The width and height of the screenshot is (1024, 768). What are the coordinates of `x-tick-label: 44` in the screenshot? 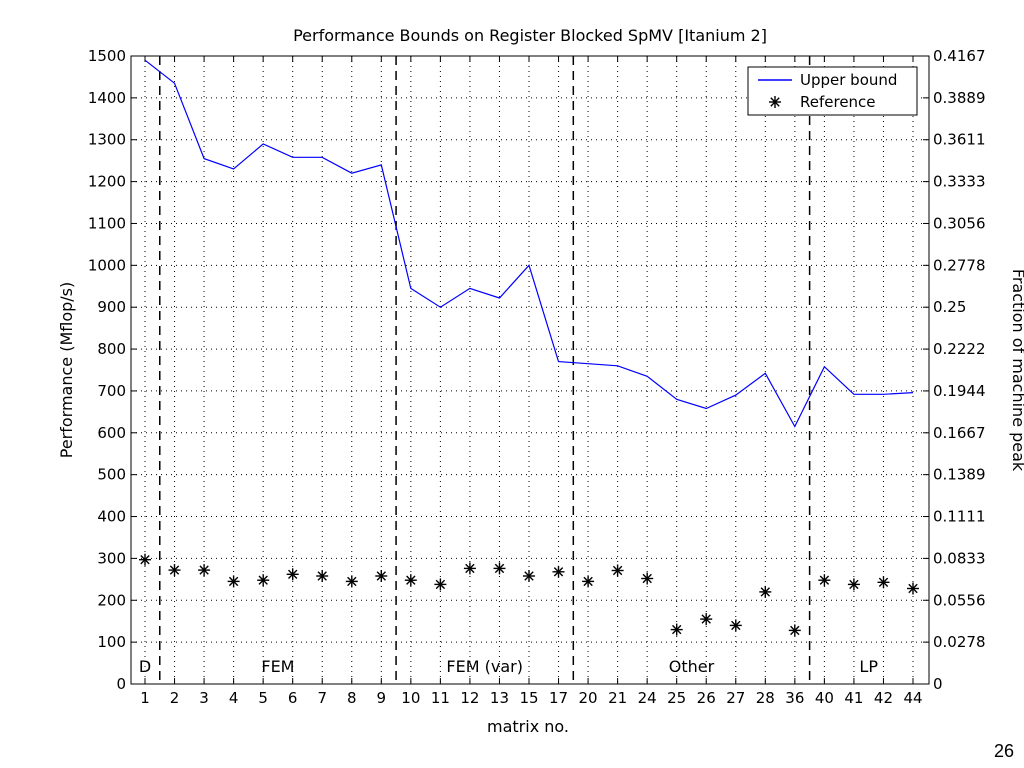 It's located at (912, 698).